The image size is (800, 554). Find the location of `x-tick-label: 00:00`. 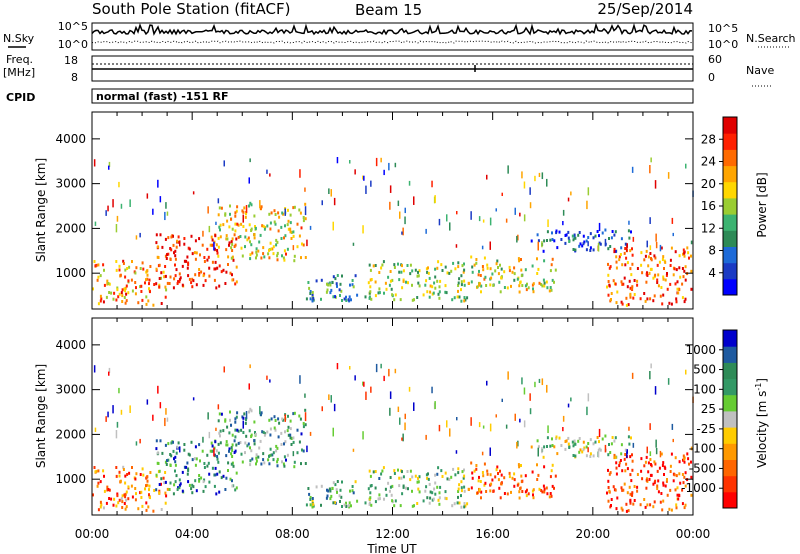

x-tick-label: 00:00 is located at coordinates (92, 534).